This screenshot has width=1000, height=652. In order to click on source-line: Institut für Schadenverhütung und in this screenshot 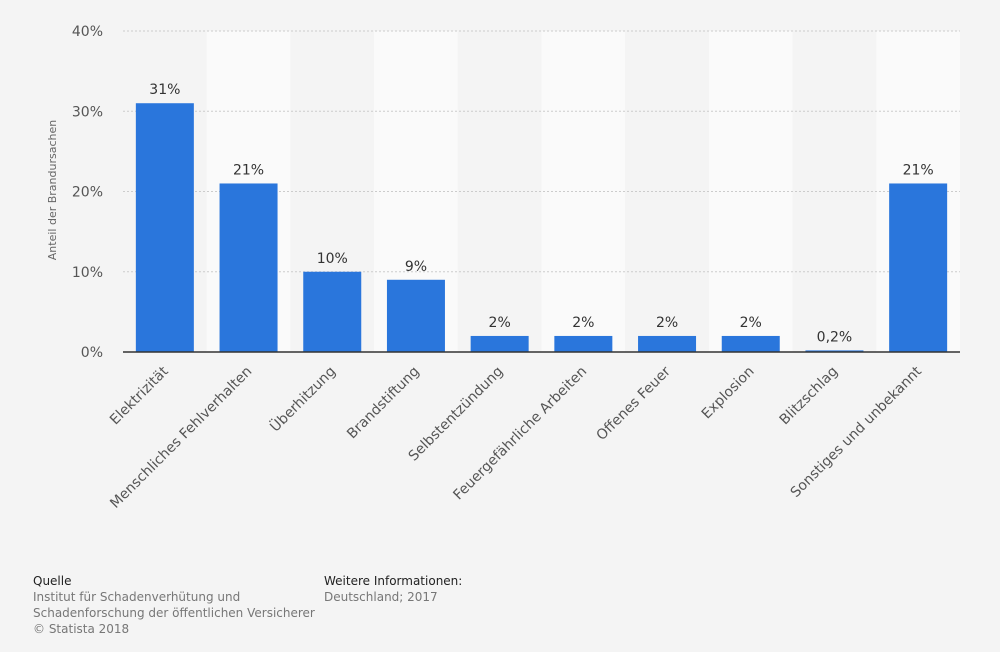, I will do `click(137, 597)`.